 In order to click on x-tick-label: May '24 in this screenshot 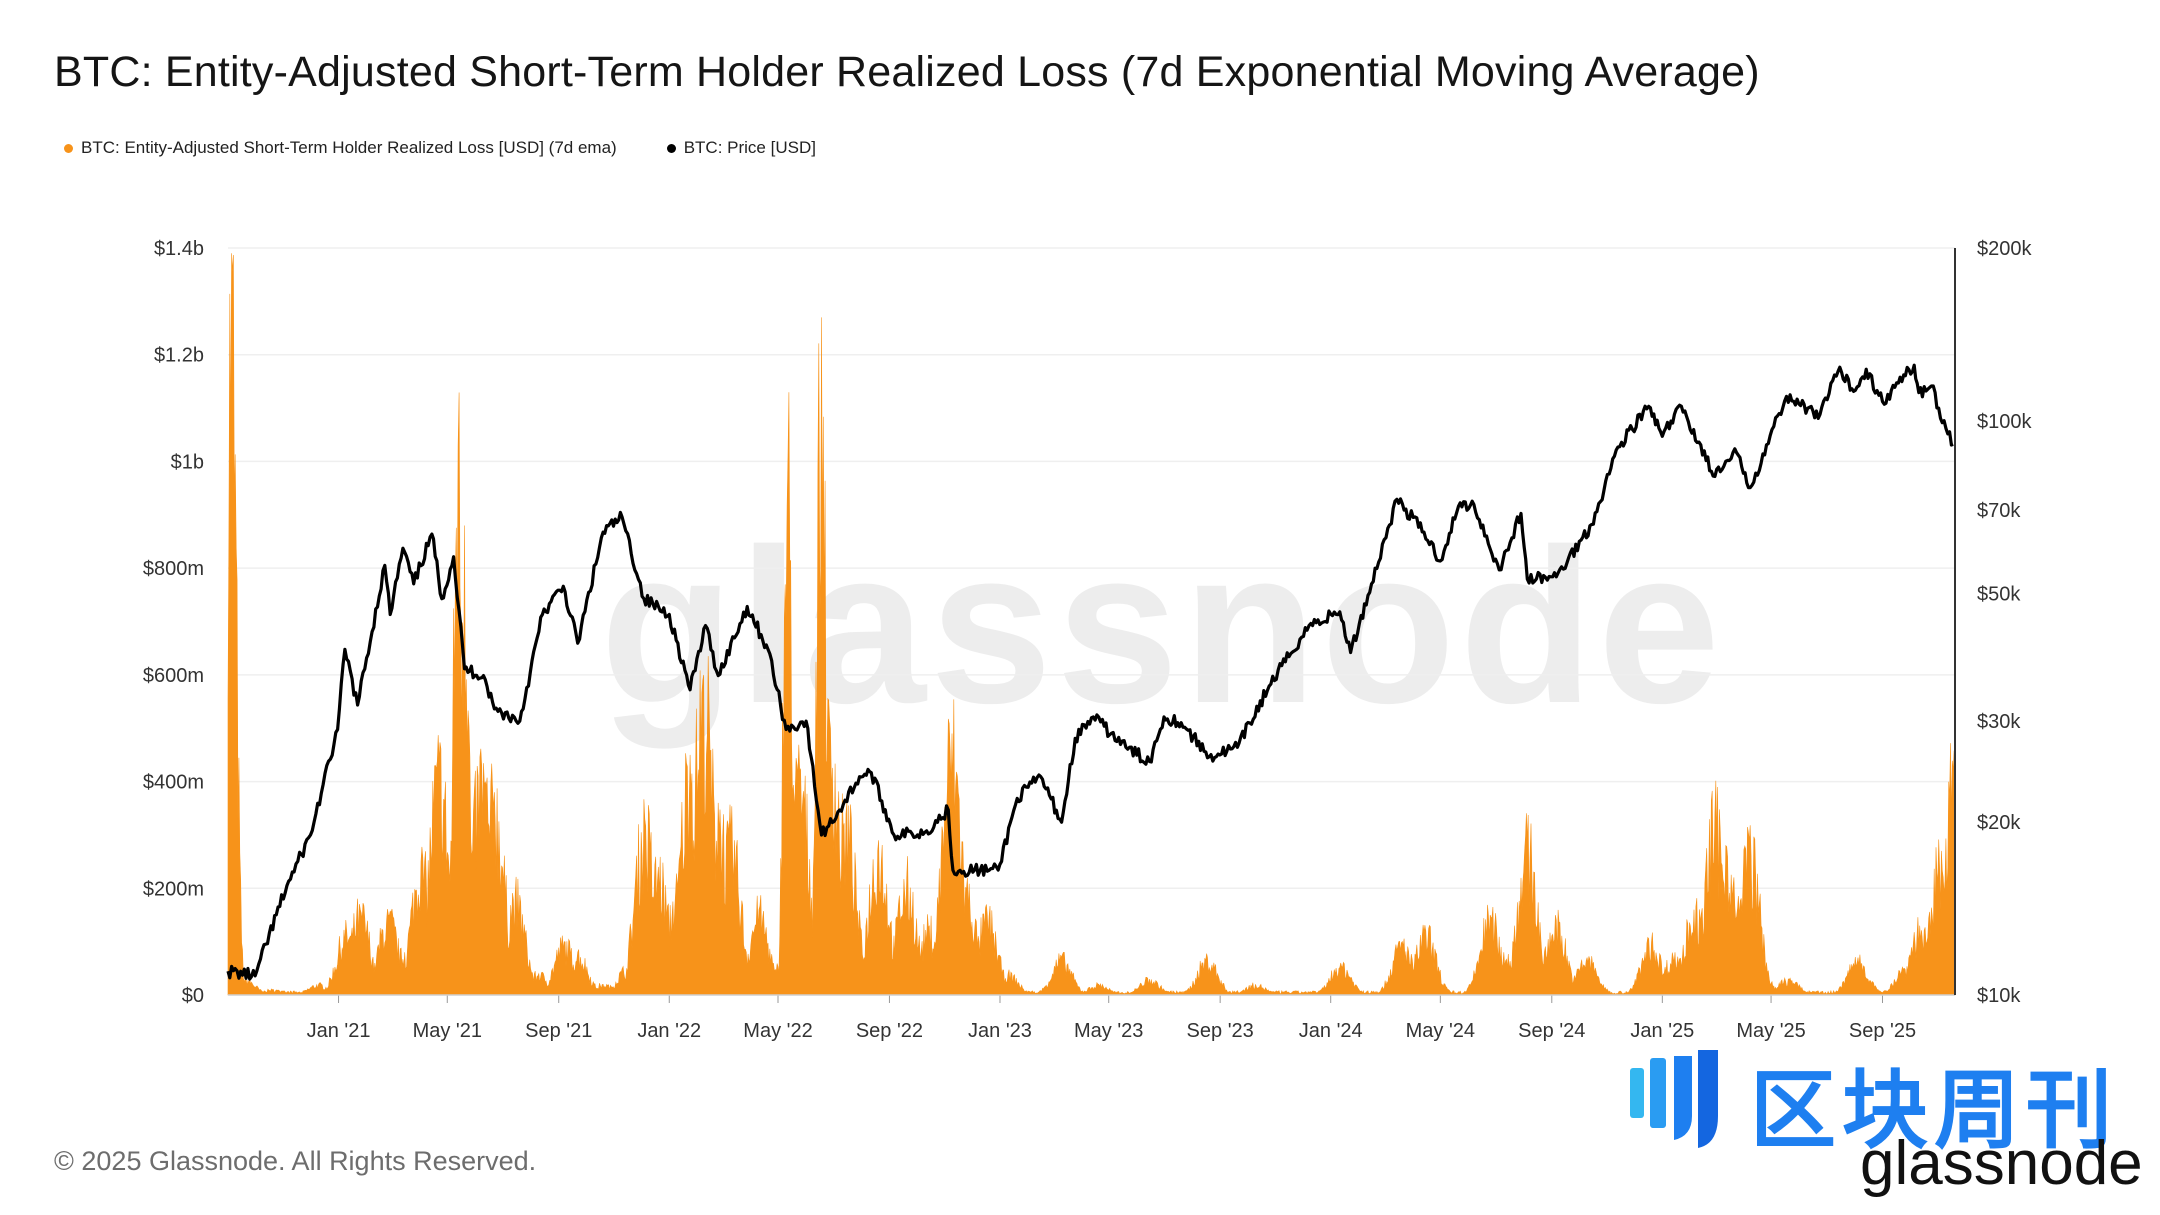, I will do `click(1440, 1031)`.